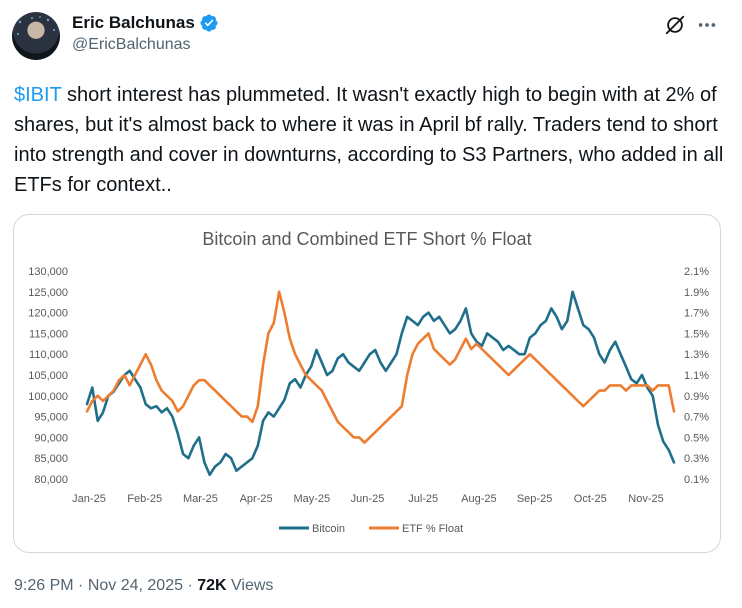  What do you see at coordinates (48, 293) in the screenshot?
I see `y-left-tick: 125,000` at bounding box center [48, 293].